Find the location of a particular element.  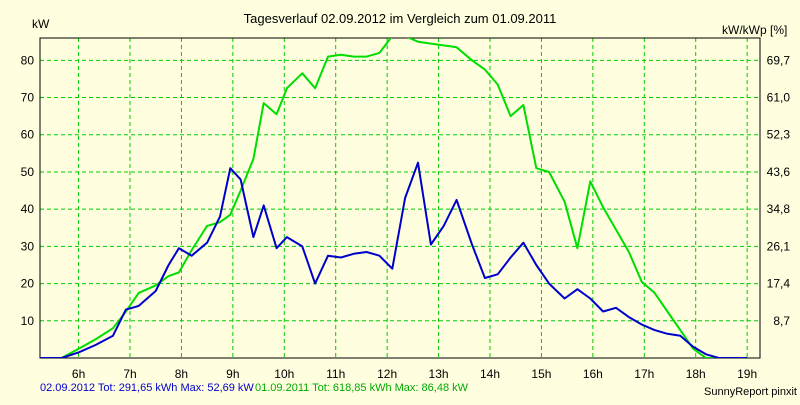

x-tick-label-6h: 6h is located at coordinates (78, 374).